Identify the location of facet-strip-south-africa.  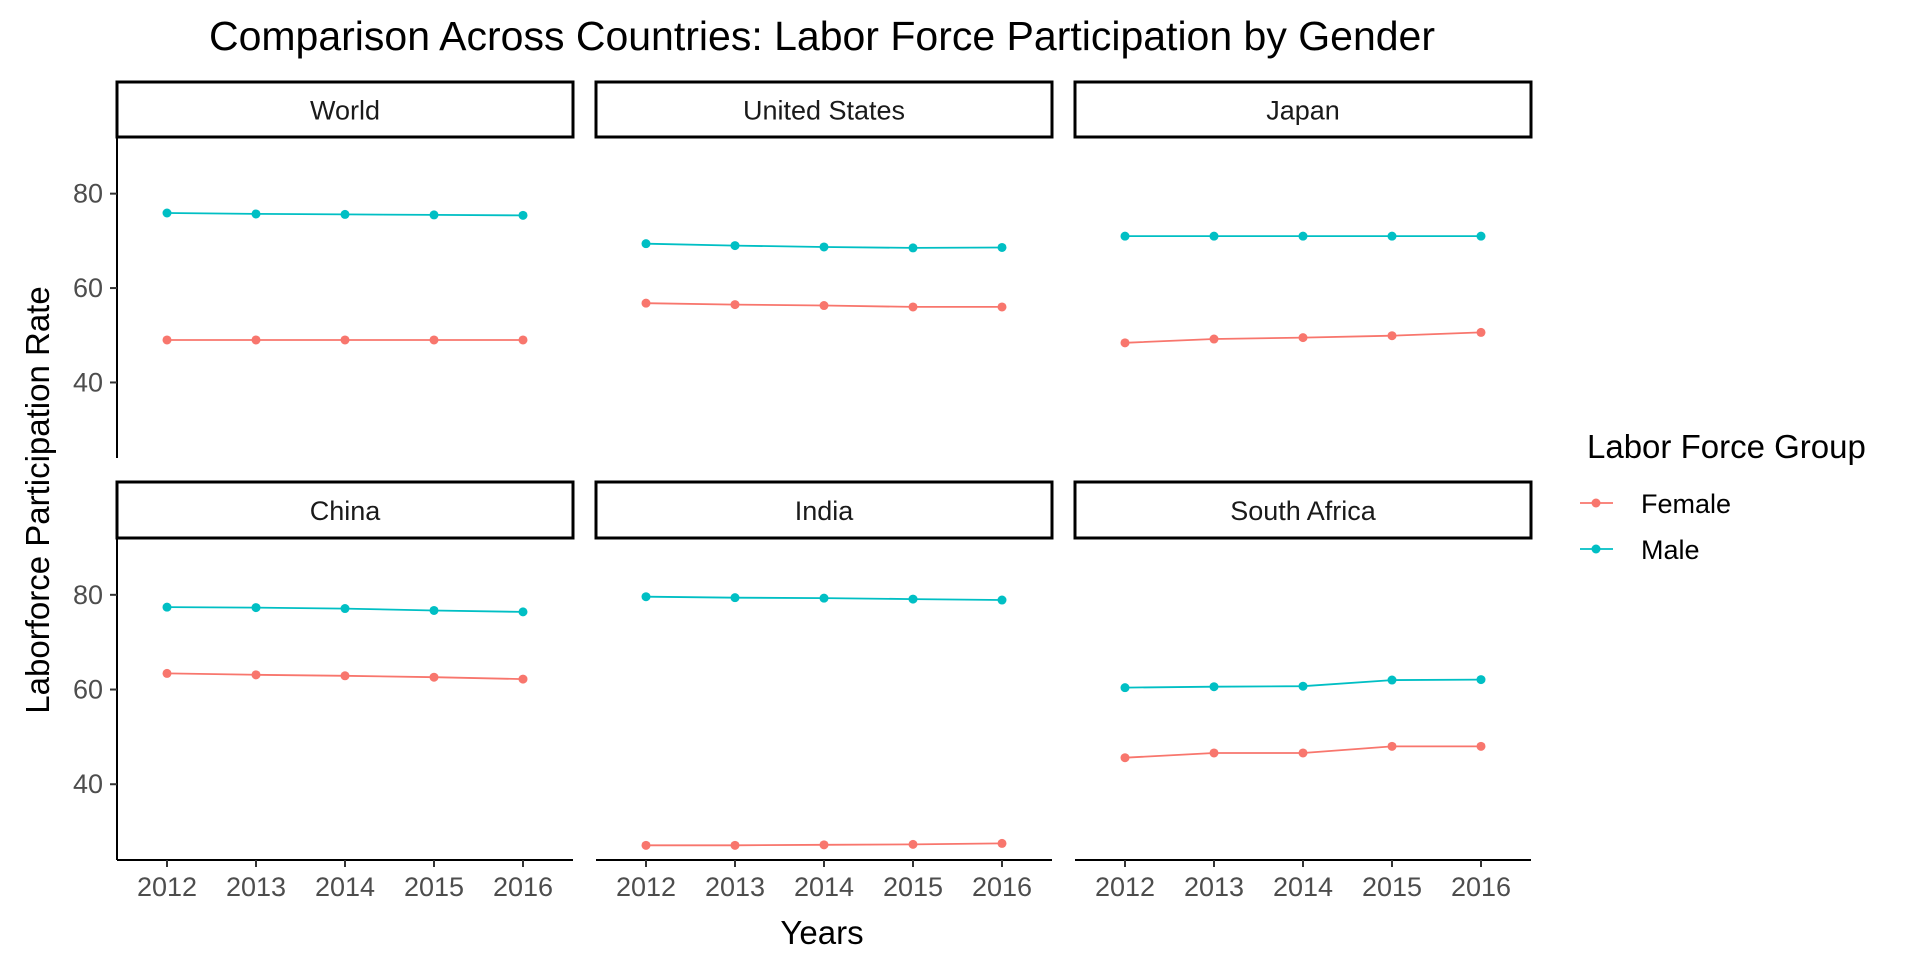
(1303, 510).